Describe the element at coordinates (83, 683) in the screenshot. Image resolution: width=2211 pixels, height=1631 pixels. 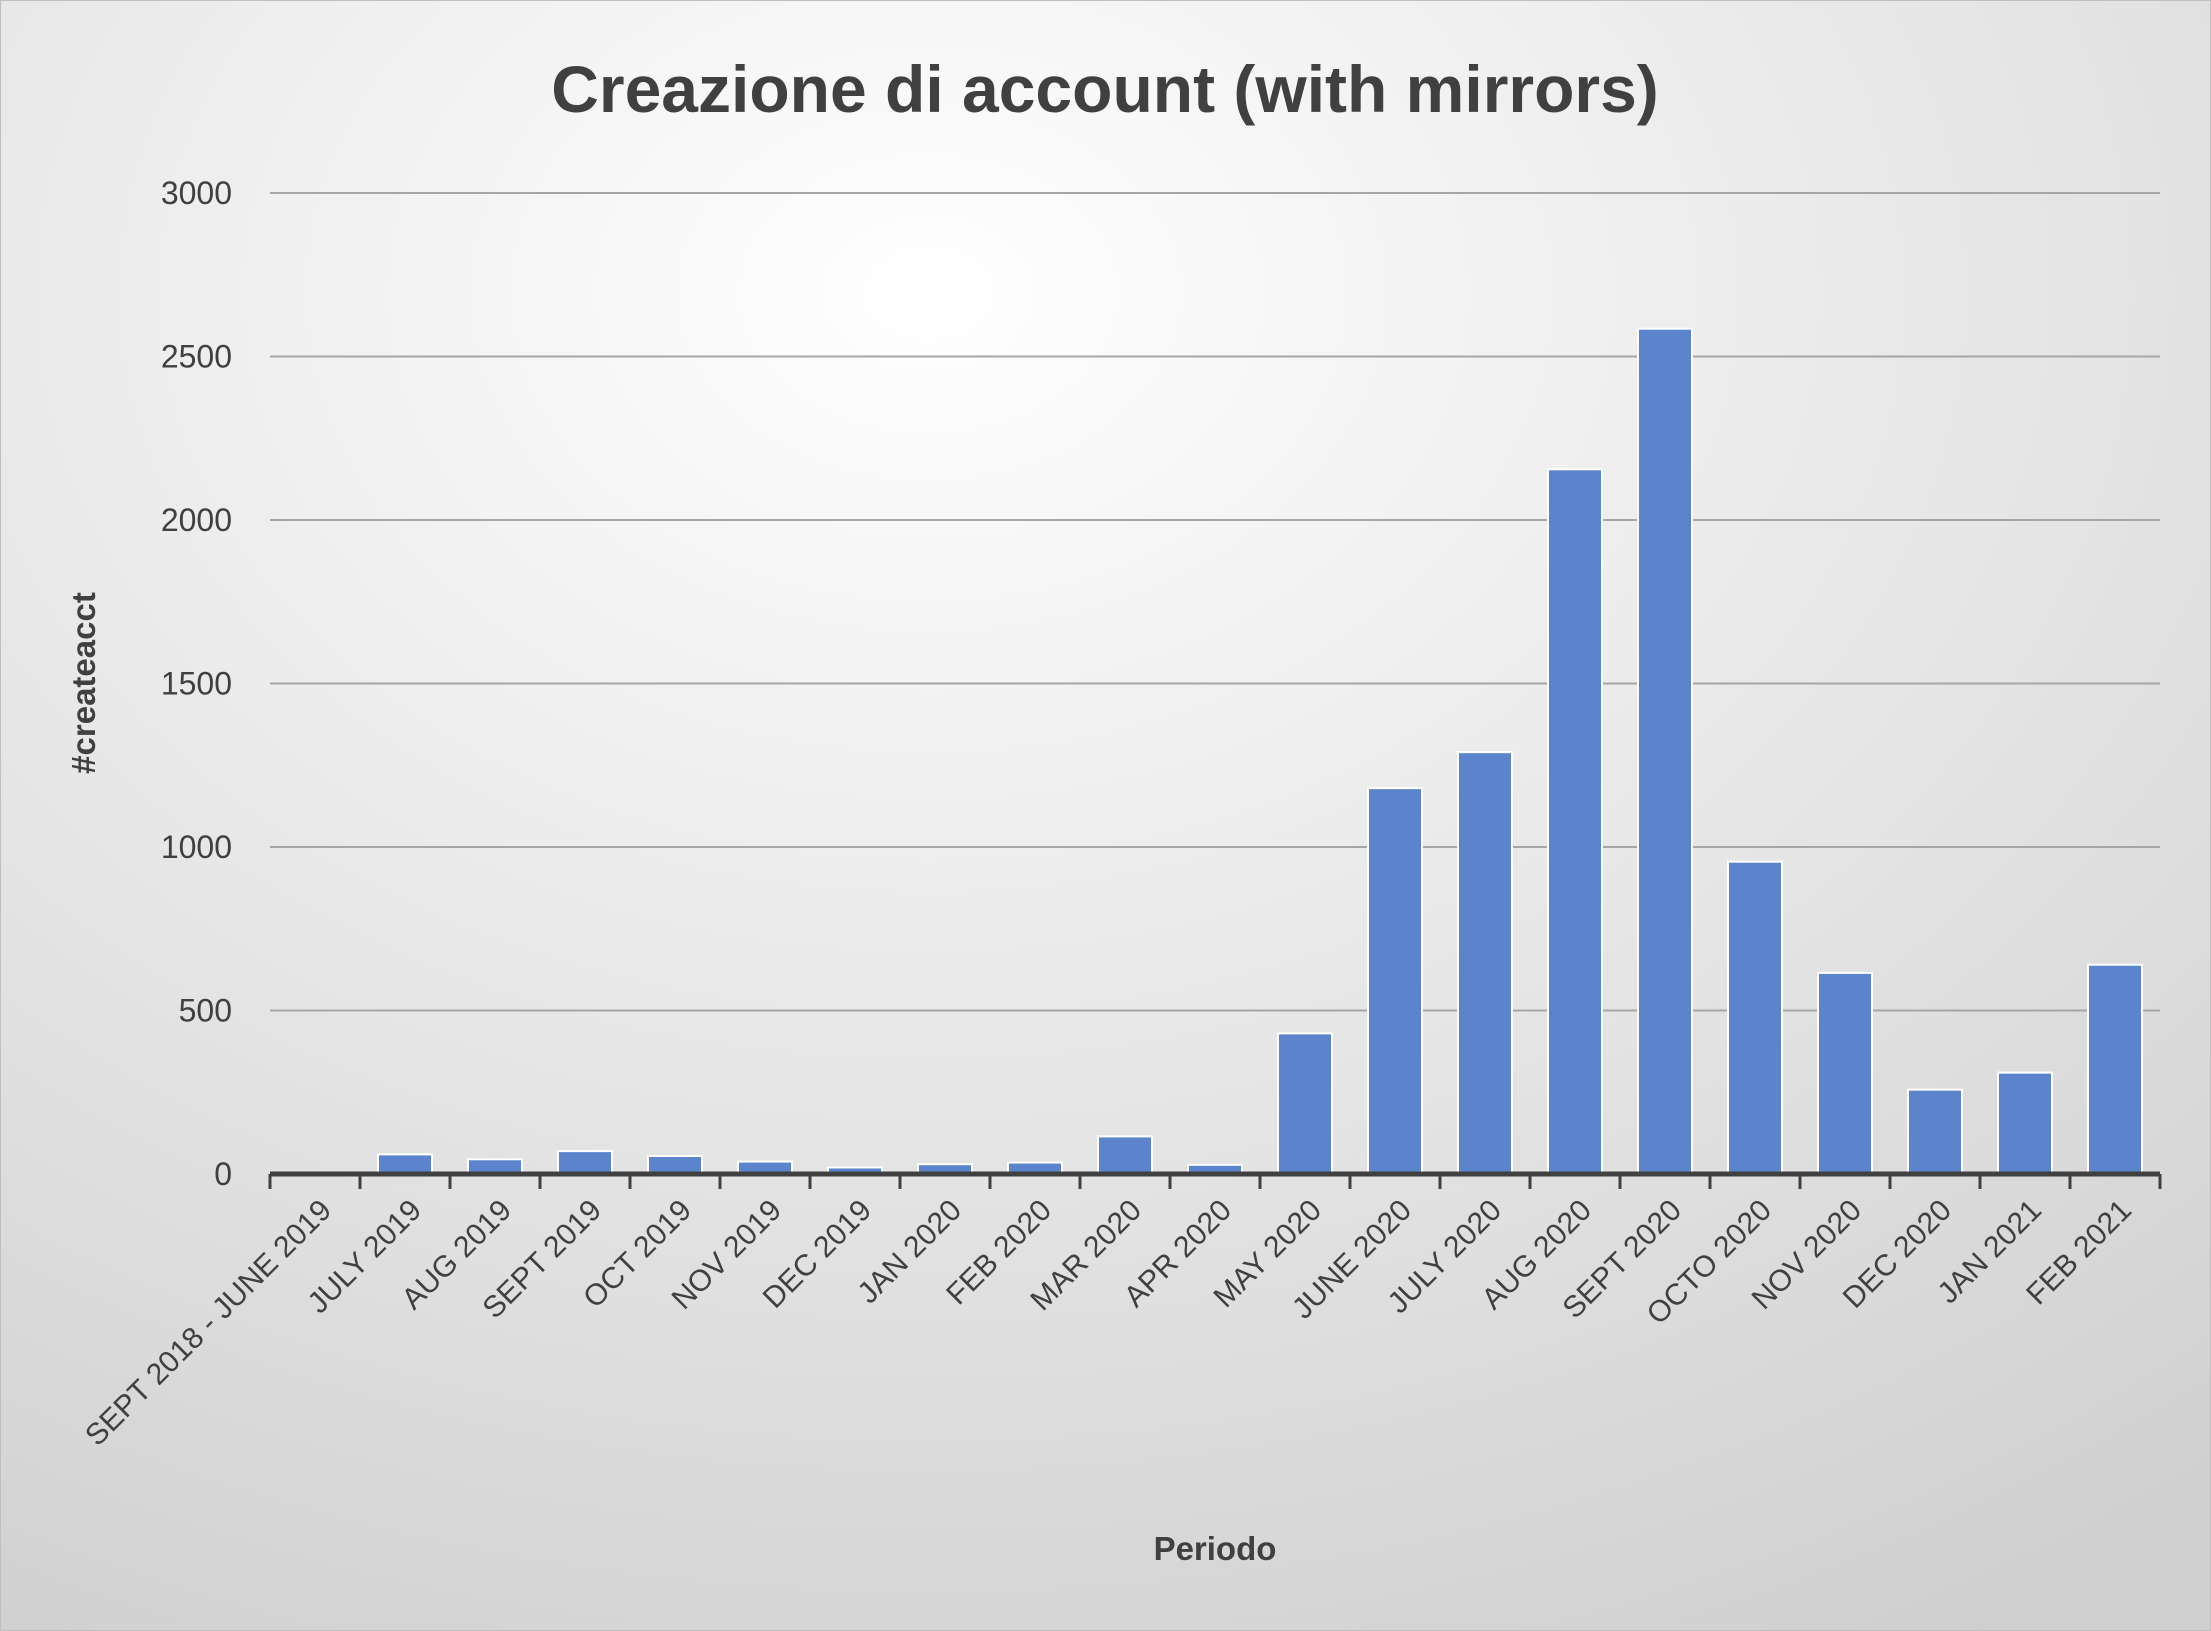
I see `y-axis-title: #createacct` at that location.